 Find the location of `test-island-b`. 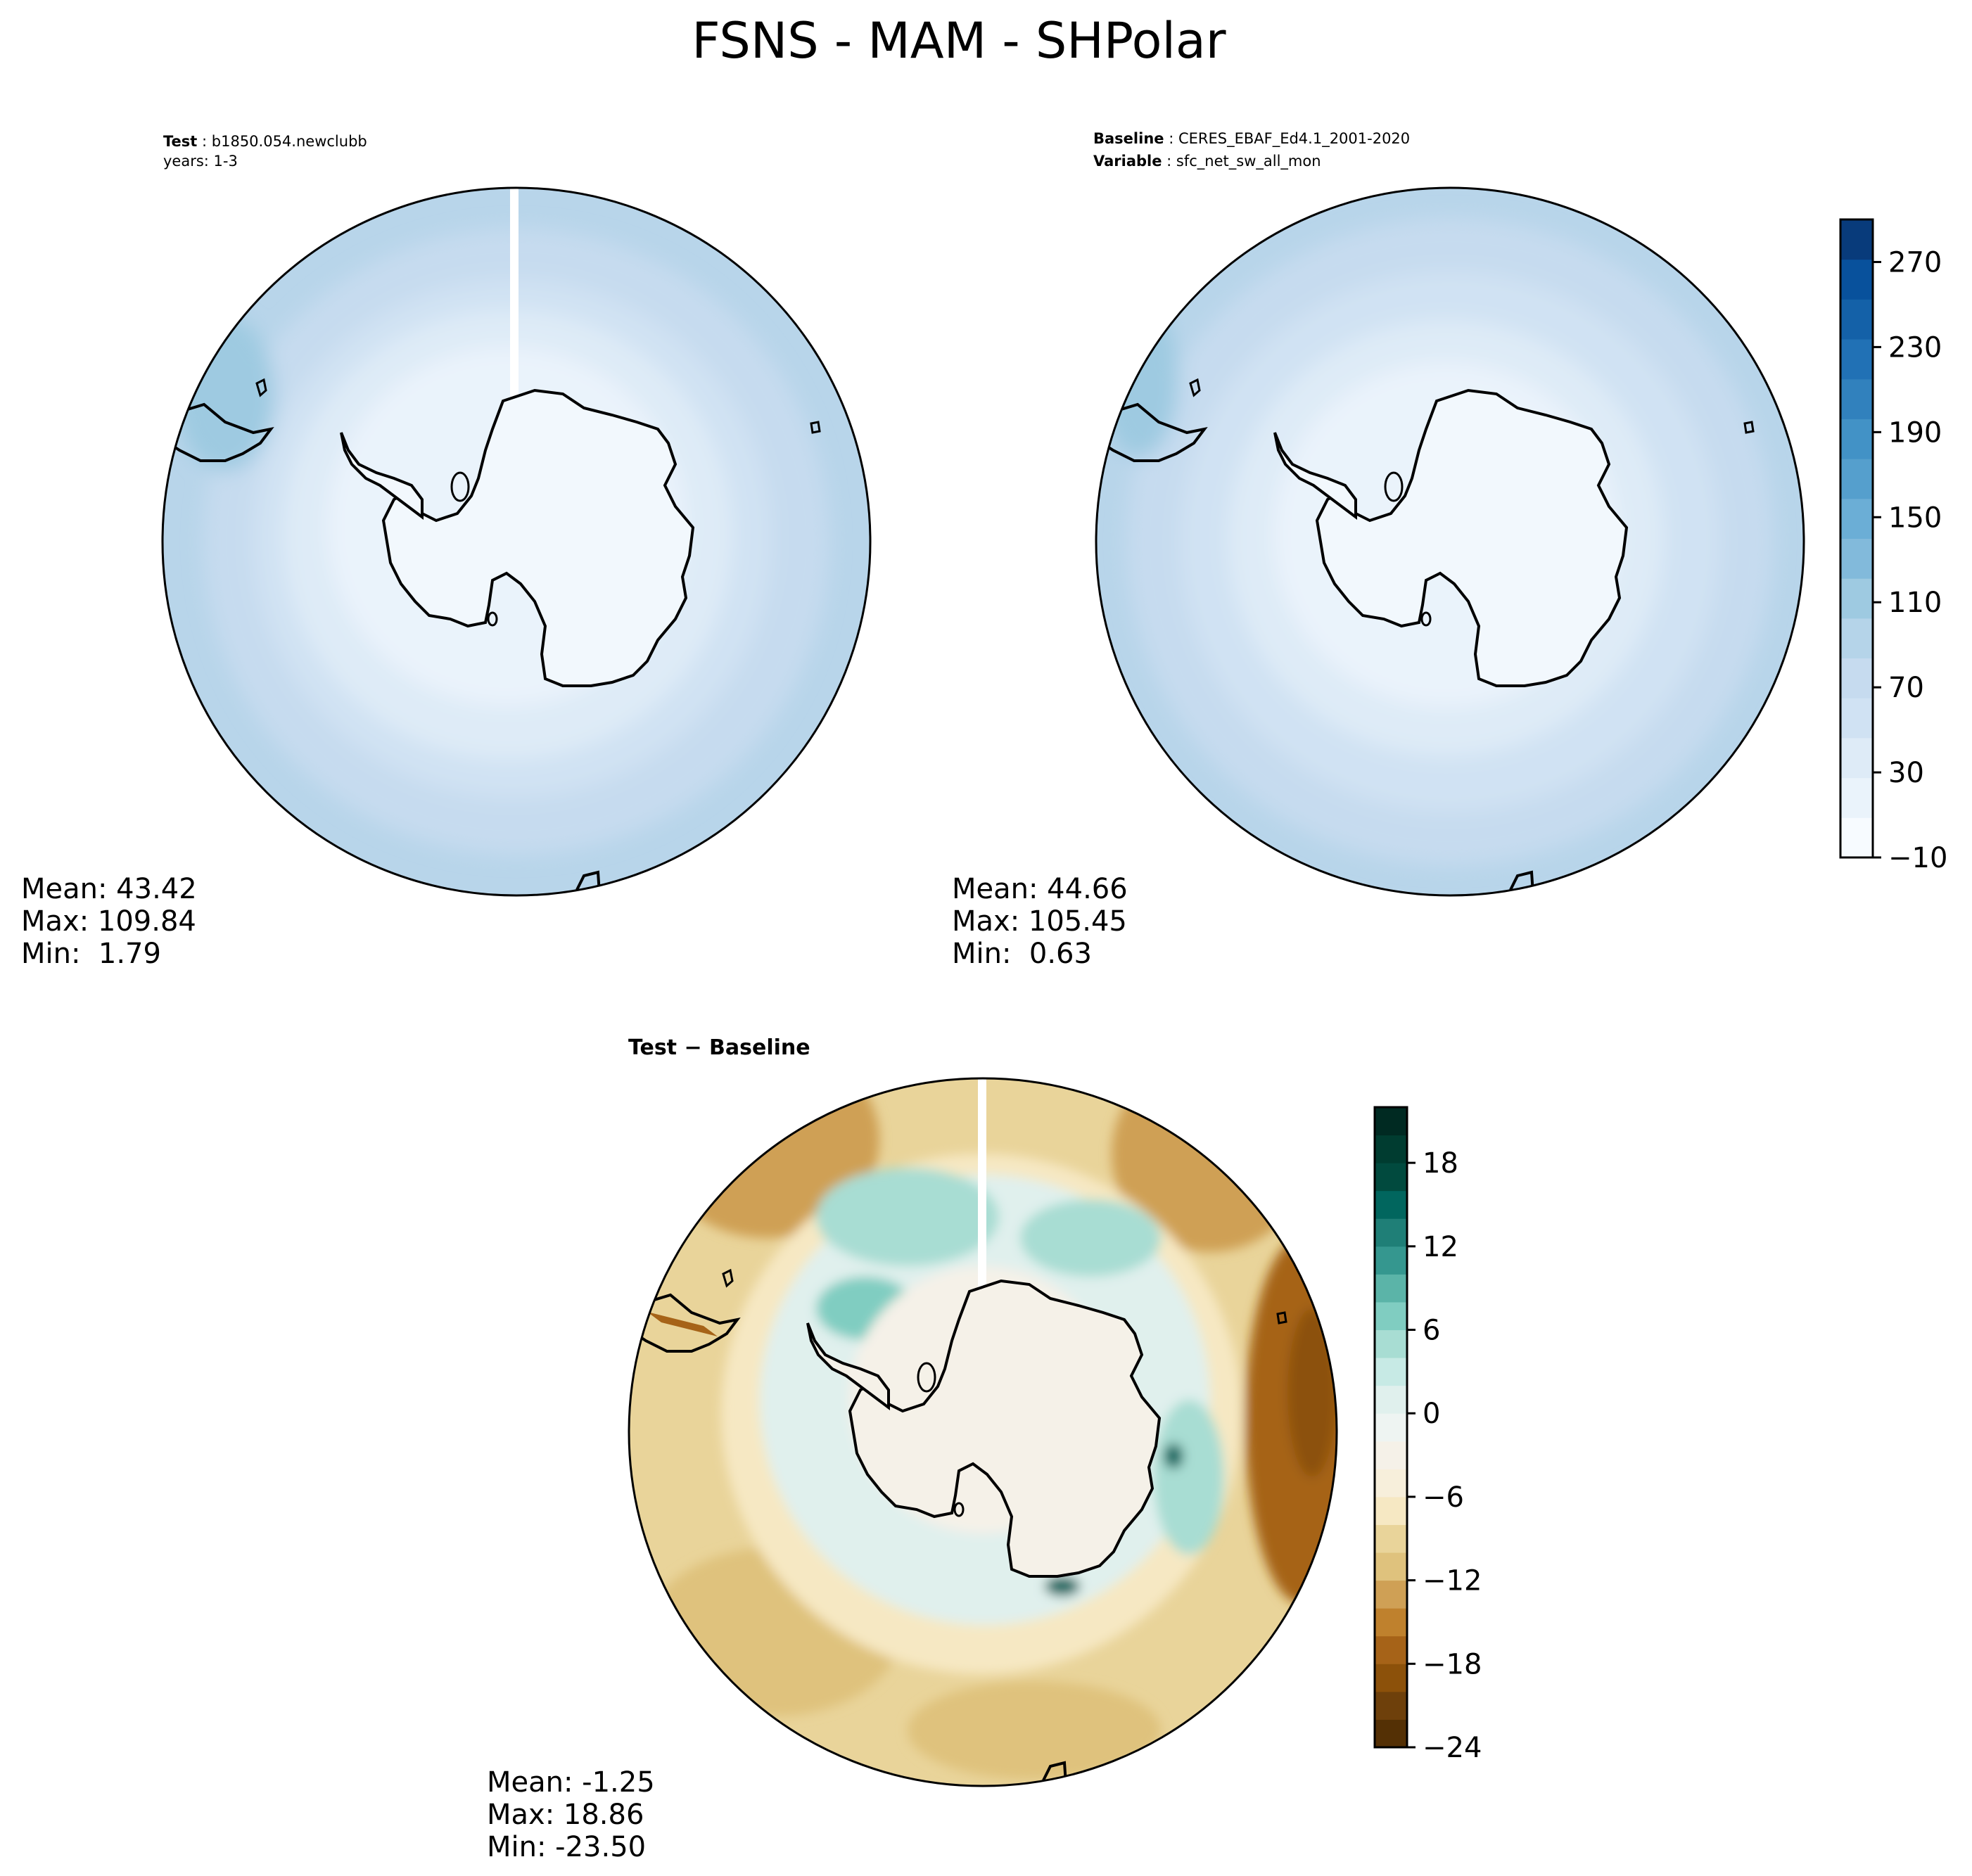

test-island-b is located at coordinates (493, 619).